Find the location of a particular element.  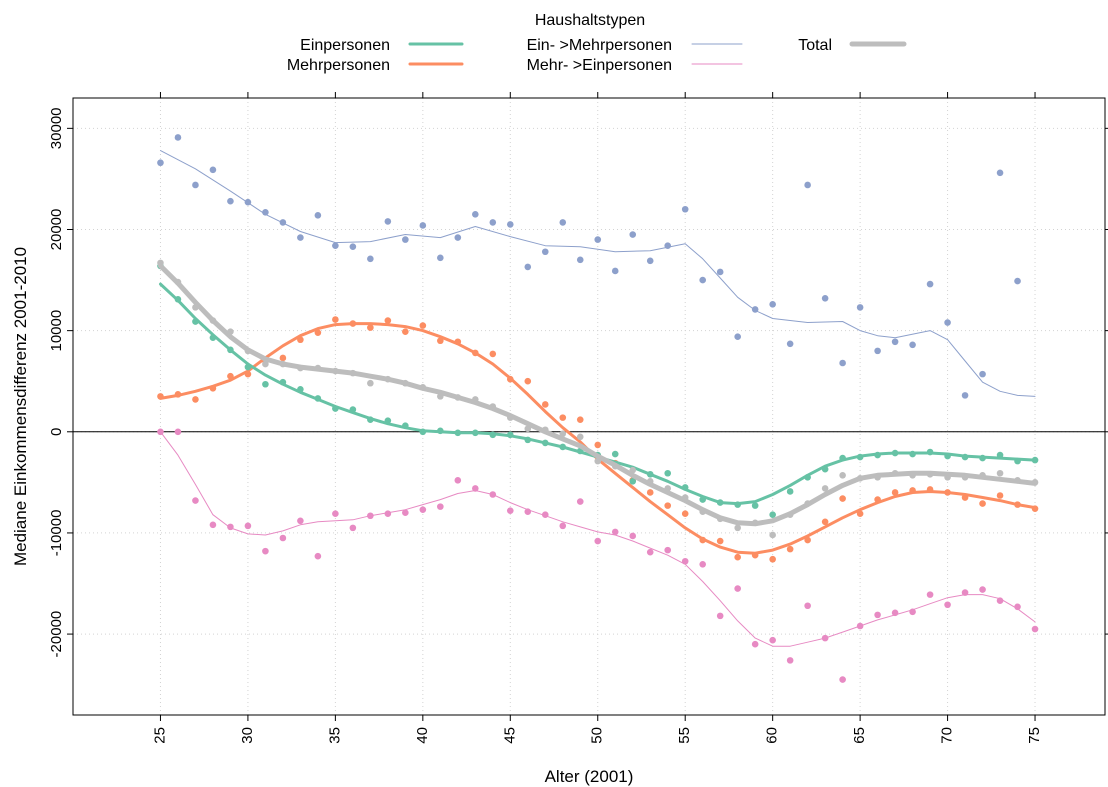

y-tick-label: 0 is located at coordinates (56, 432).